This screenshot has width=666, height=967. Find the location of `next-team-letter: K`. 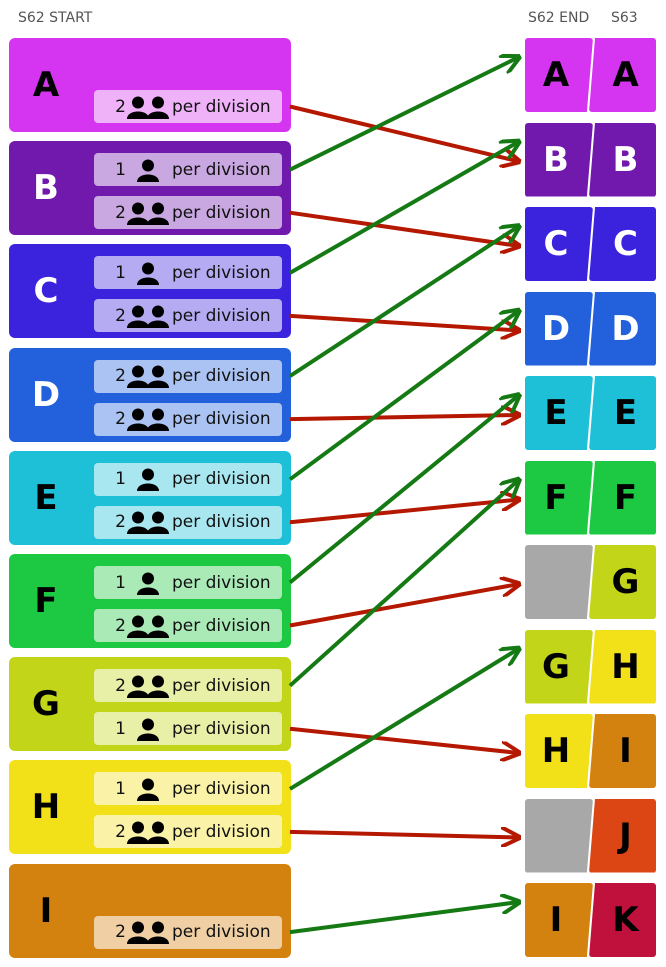

next-team-letter: K is located at coordinates (625, 920).